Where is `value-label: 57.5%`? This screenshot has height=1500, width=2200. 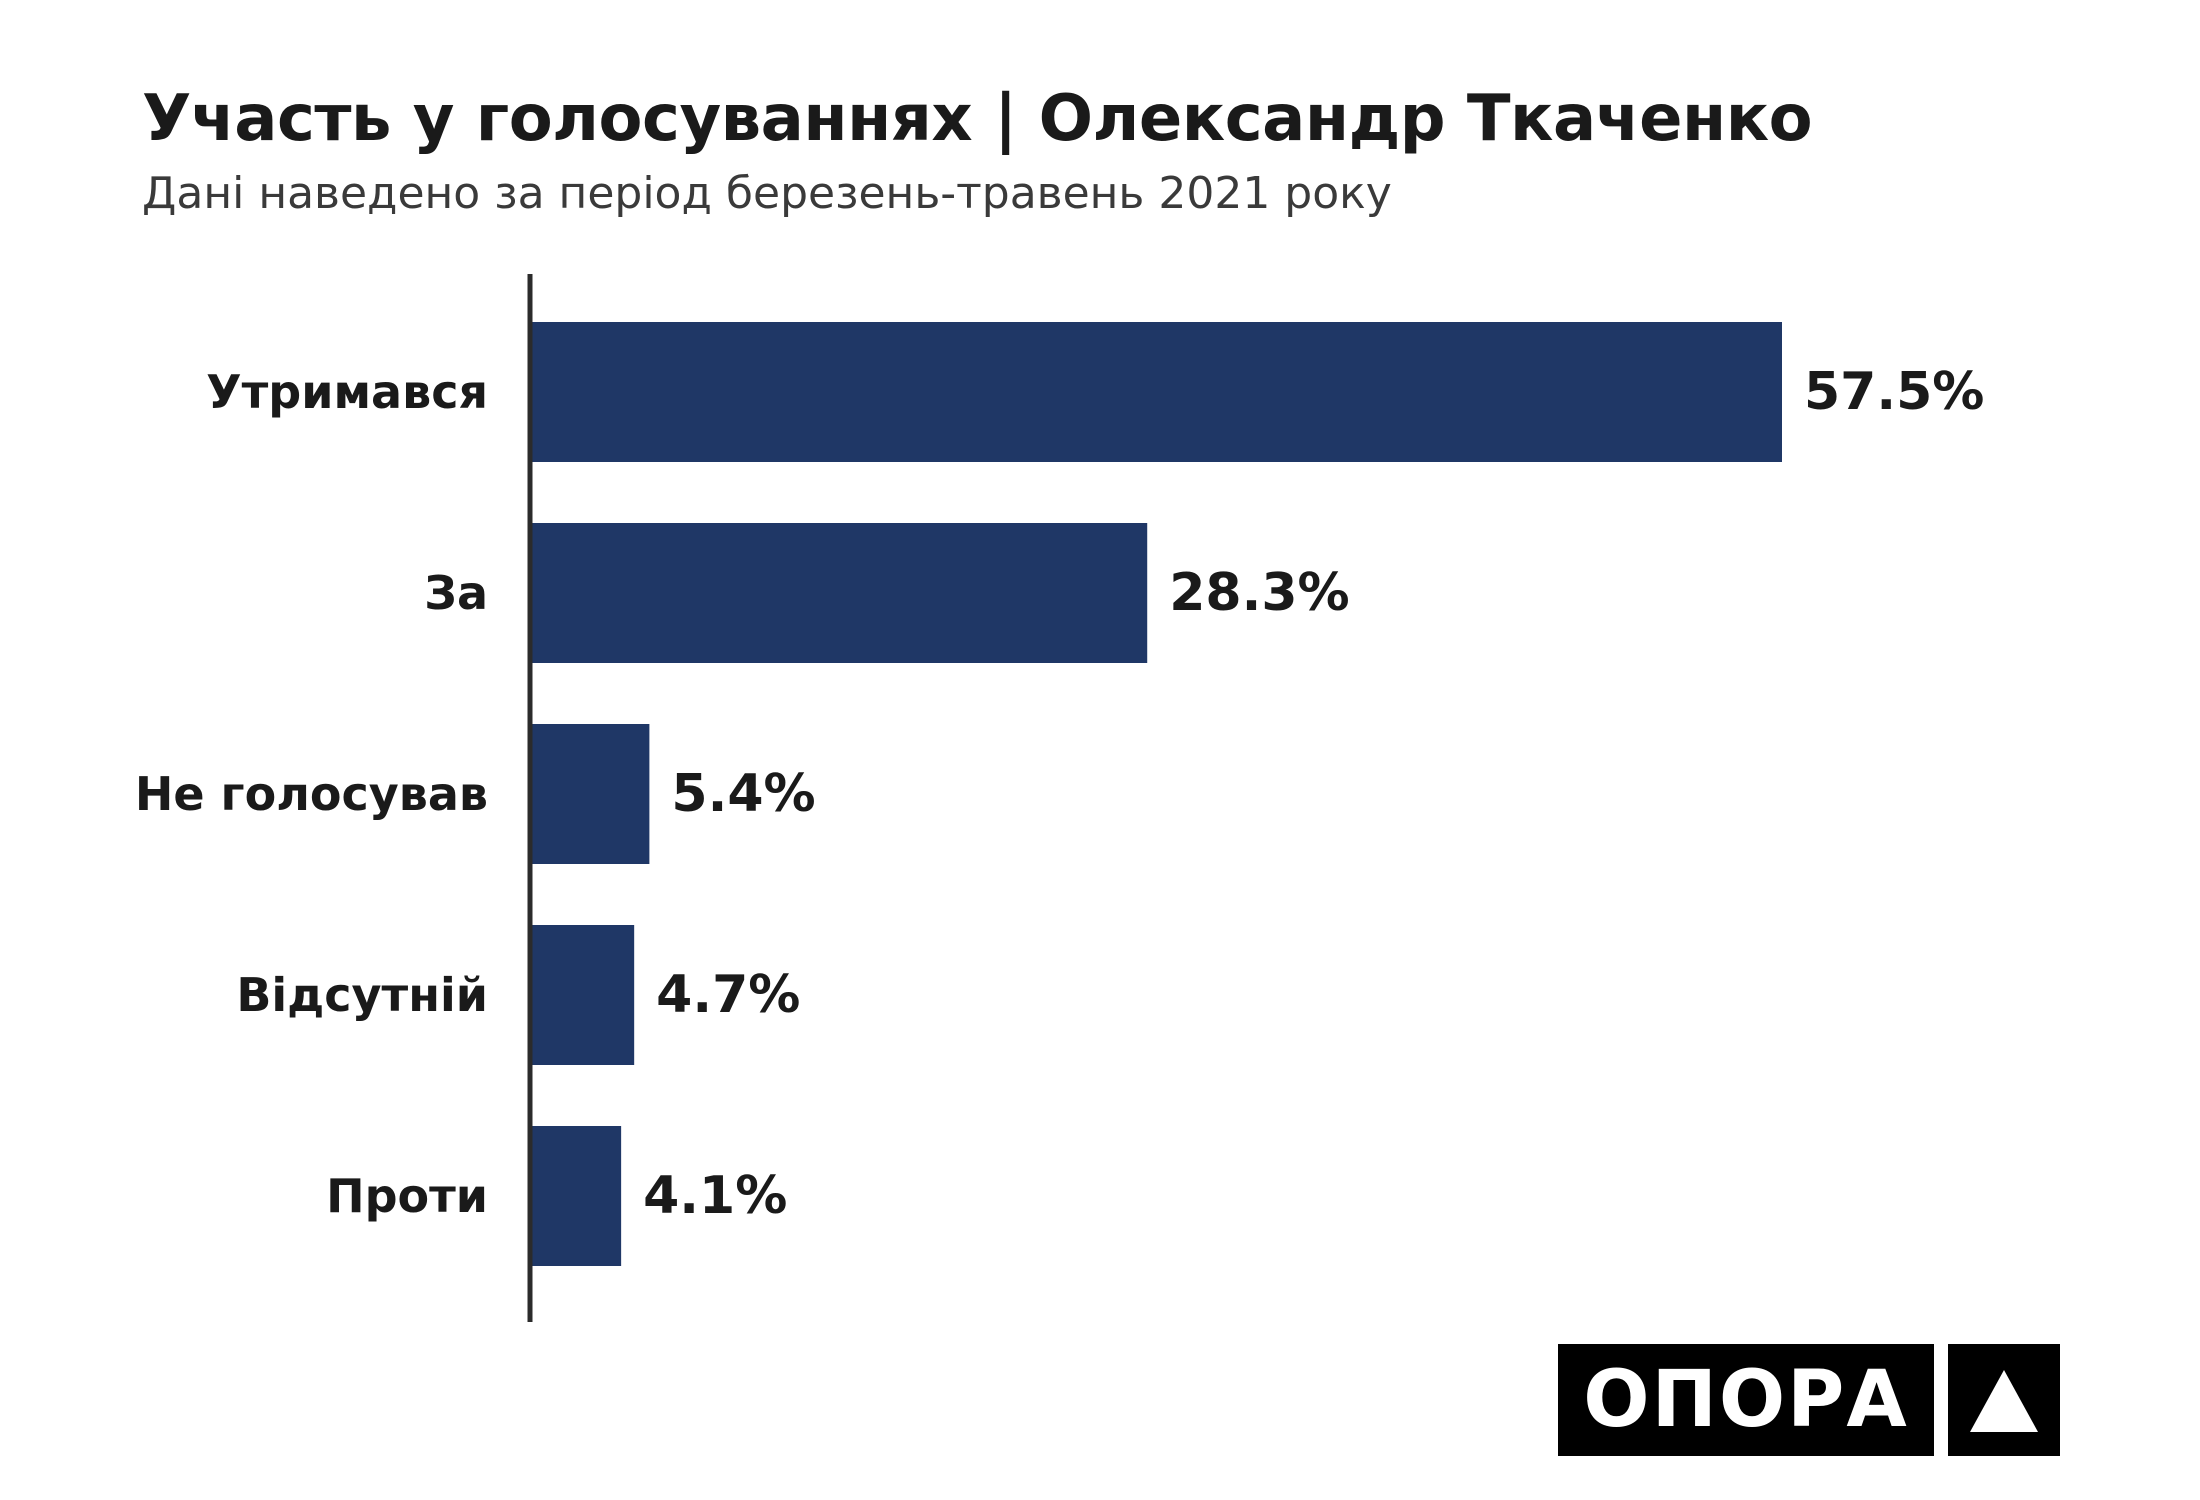
value-label: 57.5% is located at coordinates (1894, 392).